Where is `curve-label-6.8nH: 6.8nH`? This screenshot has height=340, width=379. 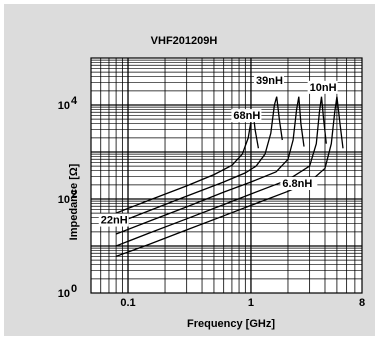
curve-label-6.8nH: 6.8nH is located at coordinates (297, 184).